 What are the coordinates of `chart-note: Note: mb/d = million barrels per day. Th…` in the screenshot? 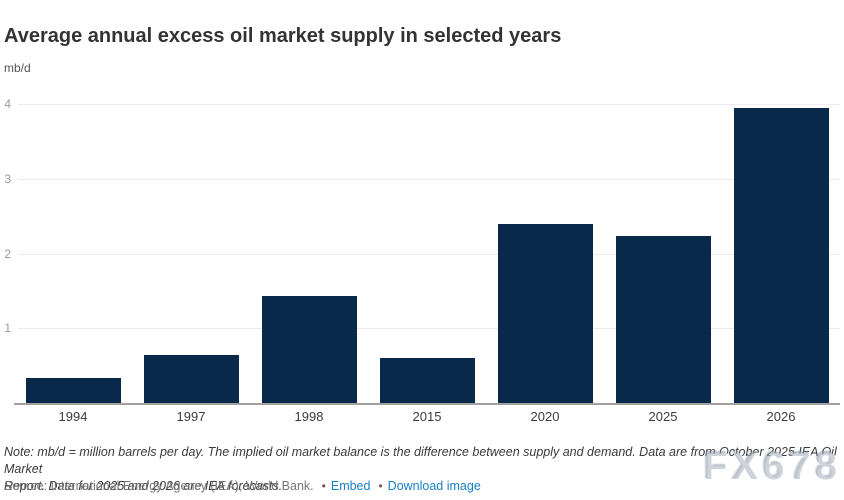 It's located at (422, 469).